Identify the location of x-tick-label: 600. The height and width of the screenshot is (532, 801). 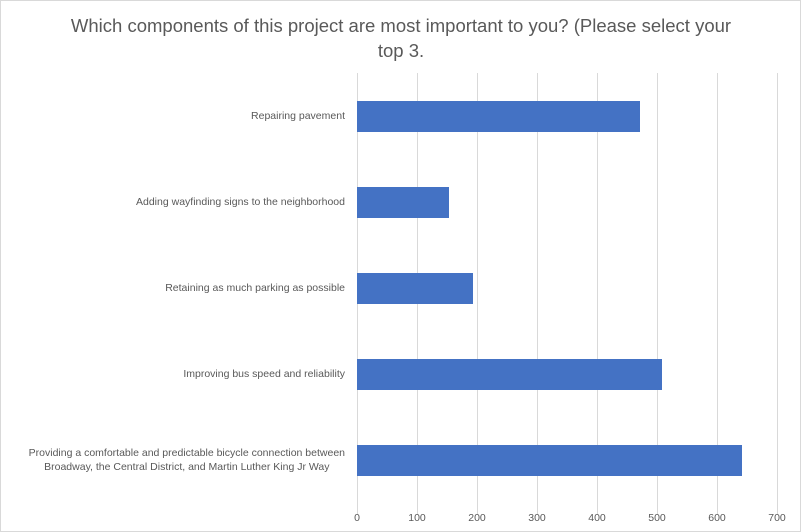
(717, 518).